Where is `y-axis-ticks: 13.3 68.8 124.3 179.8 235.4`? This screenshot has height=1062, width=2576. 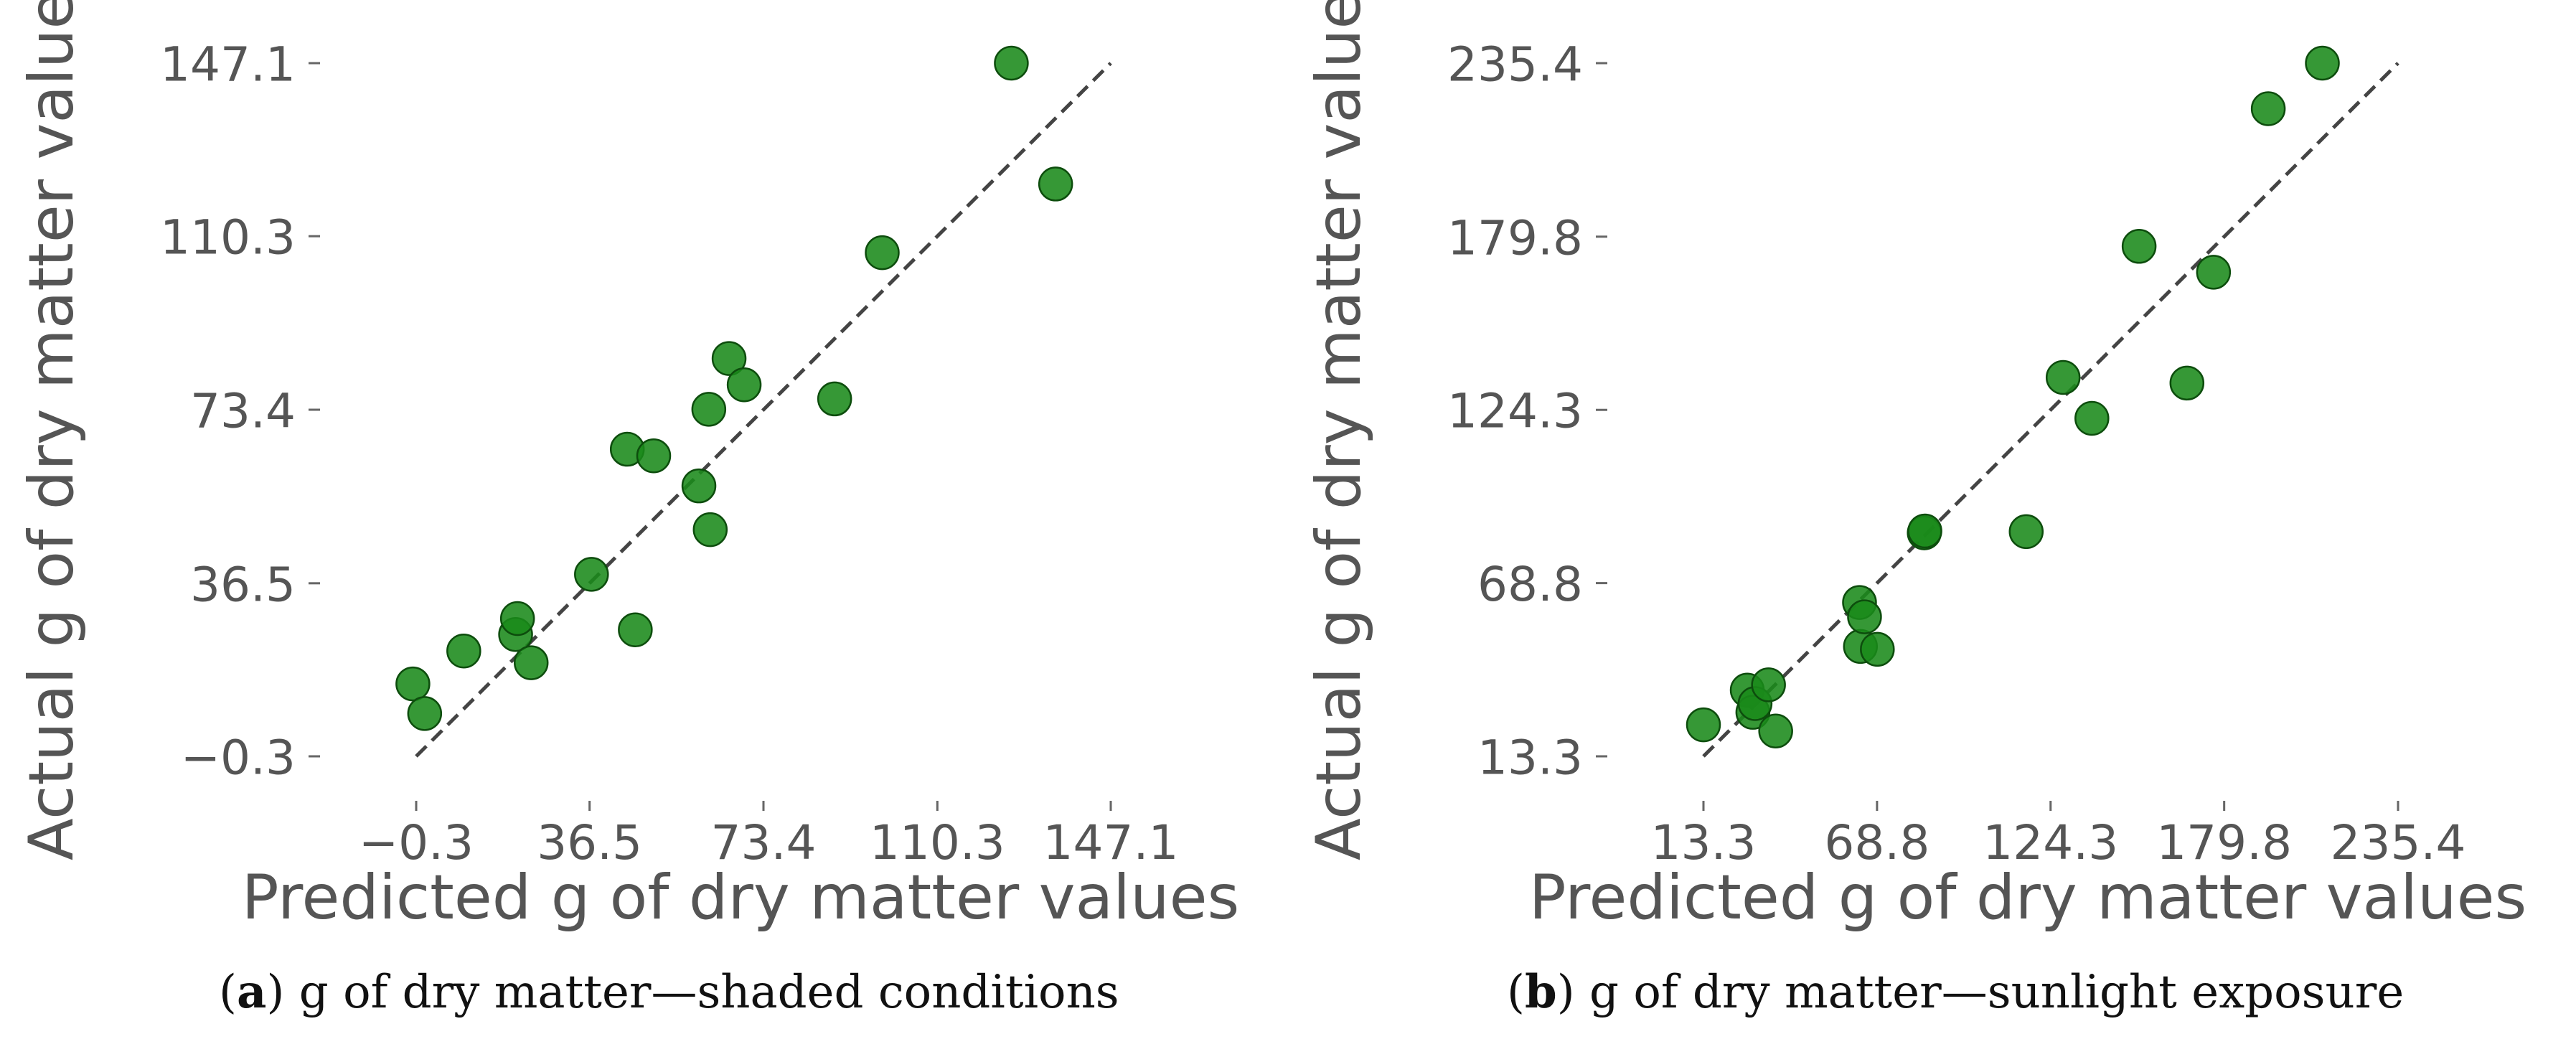
y-axis-ticks: 13.3 68.8 124.3 179.8 235.4 is located at coordinates (1527, 412).